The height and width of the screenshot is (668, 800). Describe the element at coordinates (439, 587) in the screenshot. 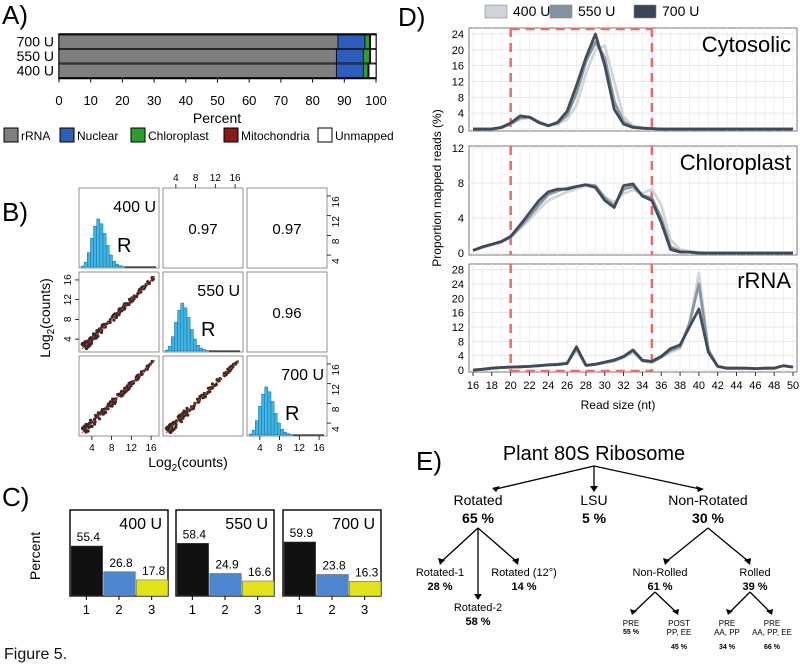

I see `node-rotated-1-pct: 28 %` at that location.